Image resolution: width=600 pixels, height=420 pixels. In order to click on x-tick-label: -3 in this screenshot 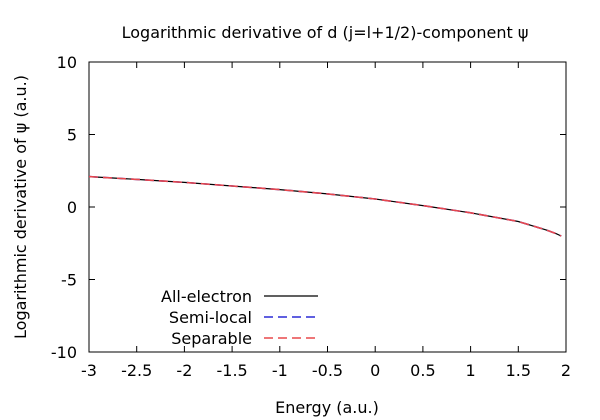, I will do `click(89, 370)`.